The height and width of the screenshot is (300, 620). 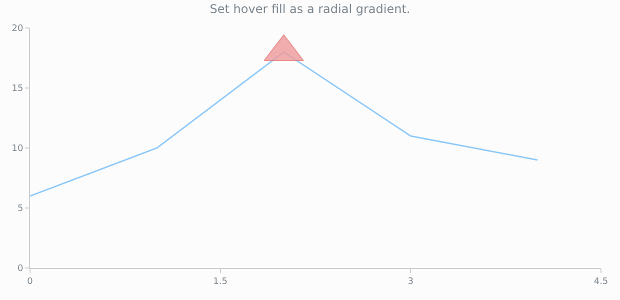 I want to click on x-tick-label: 1.5, so click(x=220, y=281).